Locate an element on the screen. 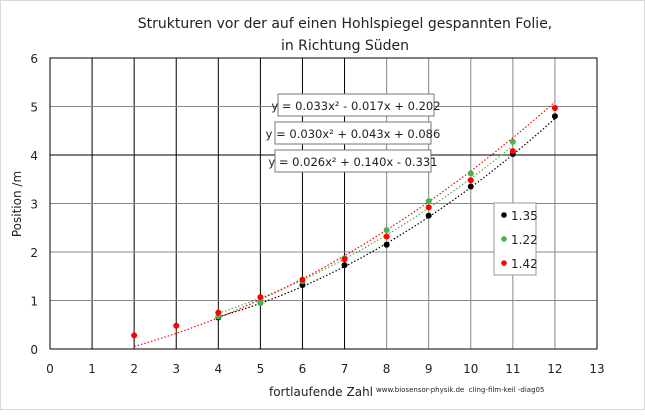  trendline-equation: y = 0.033x² - 0.017x + 0.202 is located at coordinates (355, 106).